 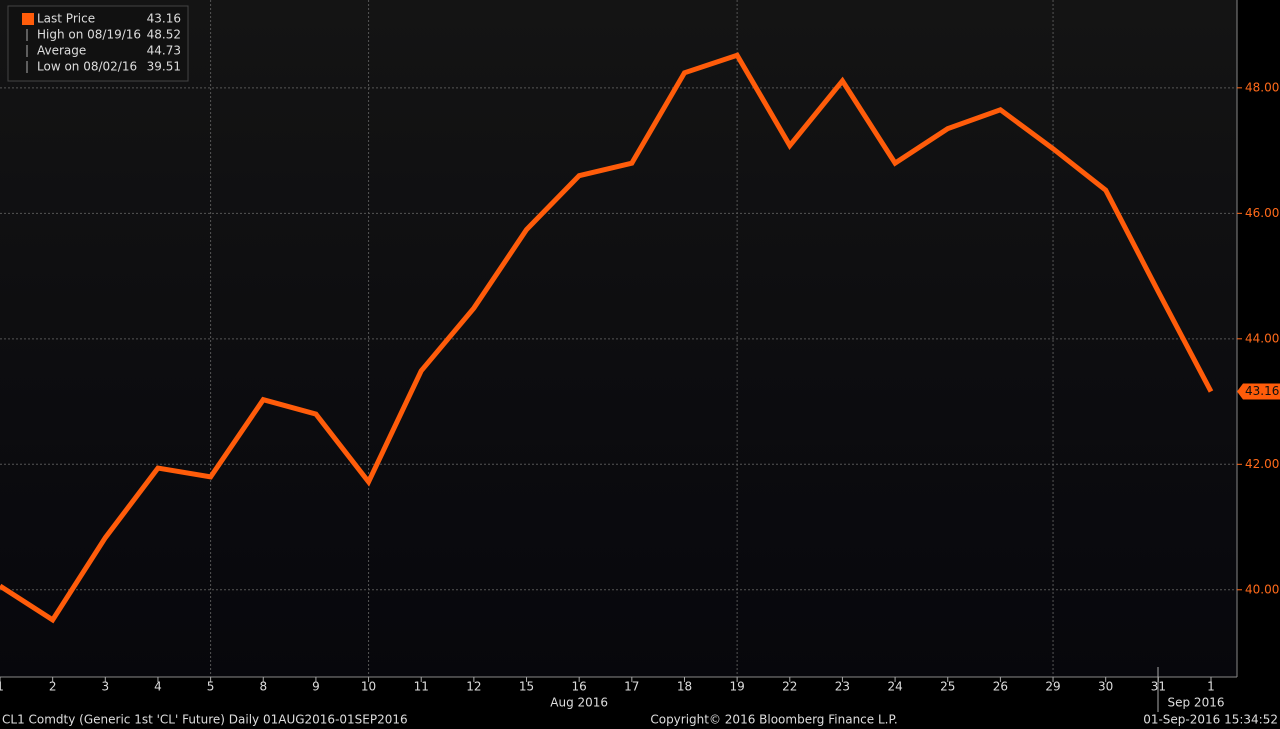 I want to click on x-tick-label: 15, so click(x=526, y=687).